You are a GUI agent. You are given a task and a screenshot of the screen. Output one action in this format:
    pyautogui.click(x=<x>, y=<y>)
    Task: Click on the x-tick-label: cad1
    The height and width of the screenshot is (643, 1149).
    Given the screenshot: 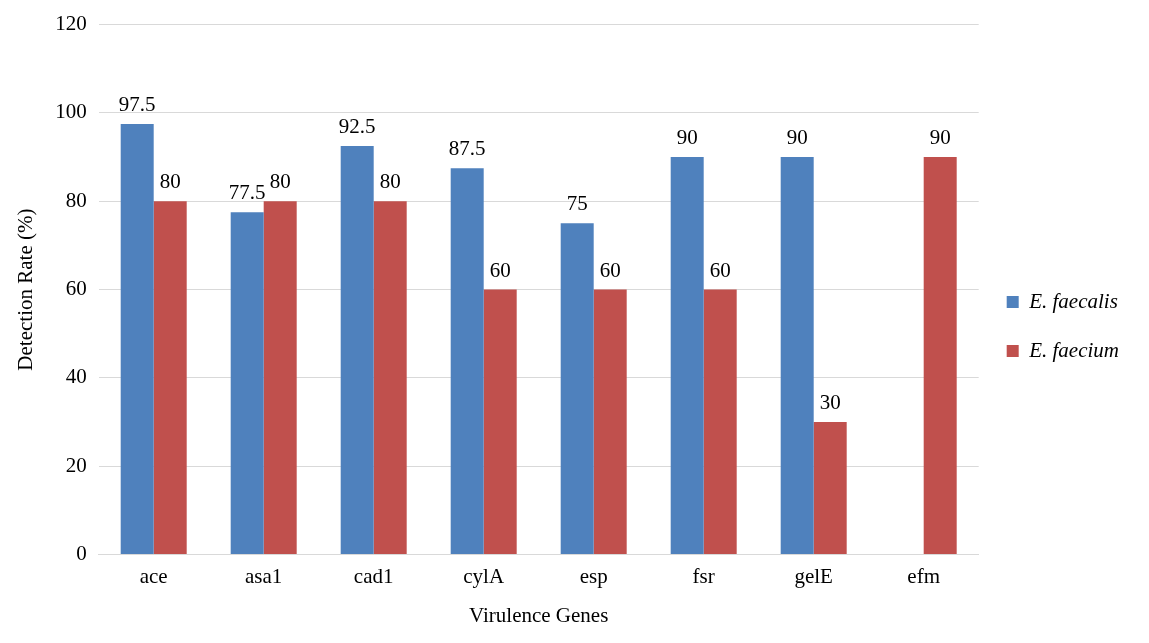 What is the action you would take?
    pyautogui.click(x=373, y=575)
    